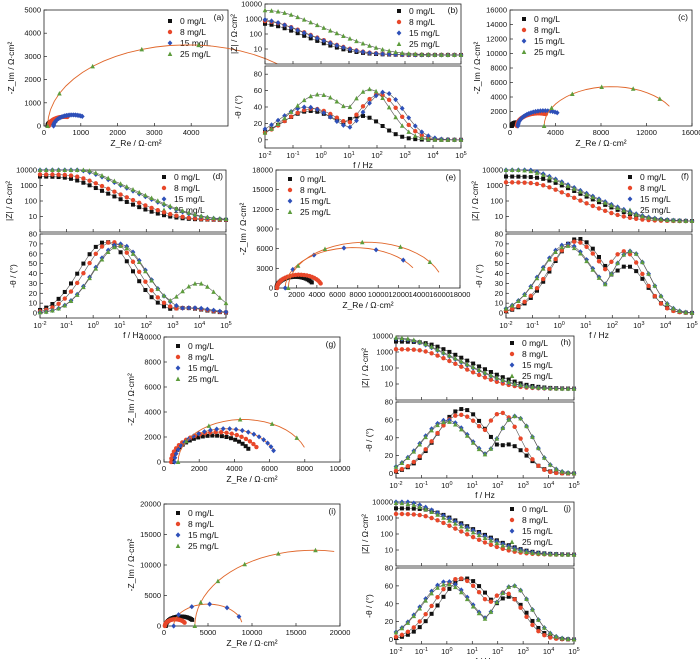  What do you see at coordinates (13, 276) in the screenshot?
I see `y-axis-label: -θ / (°)` at bounding box center [13, 276].